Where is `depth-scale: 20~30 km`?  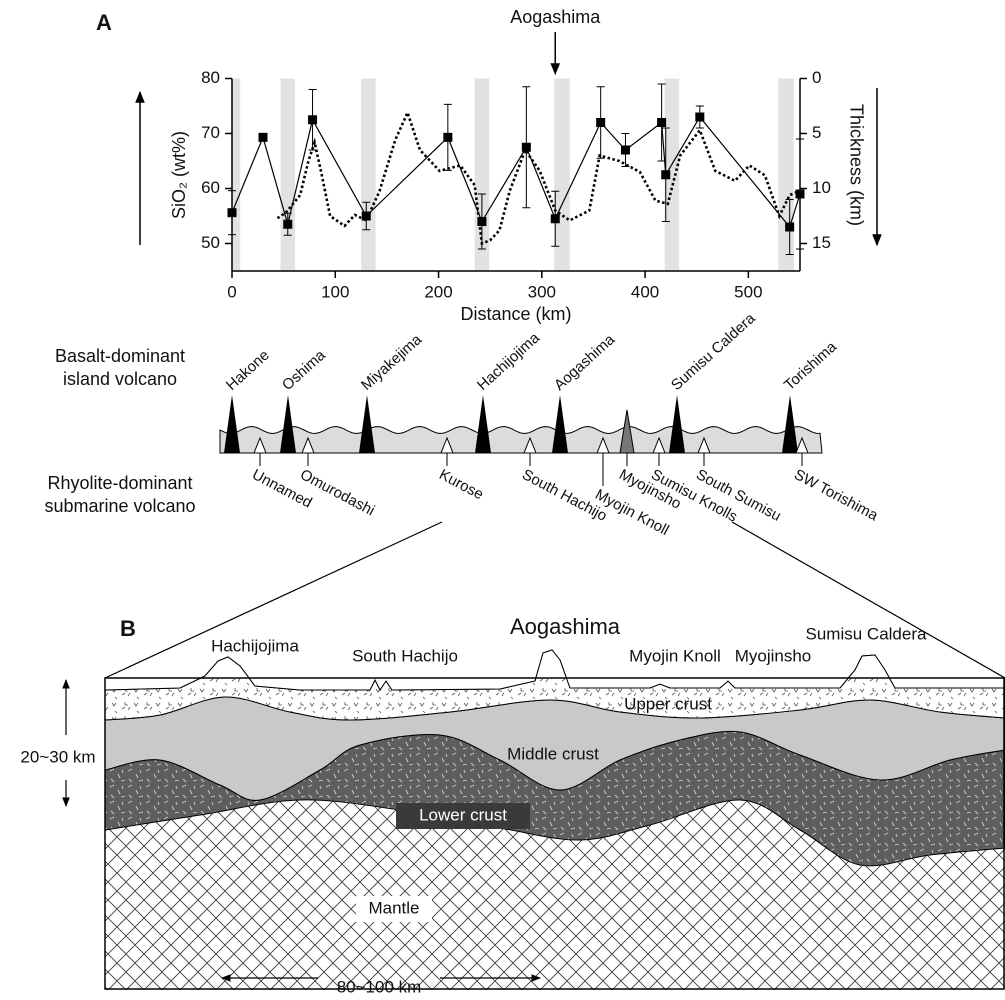
depth-scale: 20~30 km is located at coordinates (57, 756).